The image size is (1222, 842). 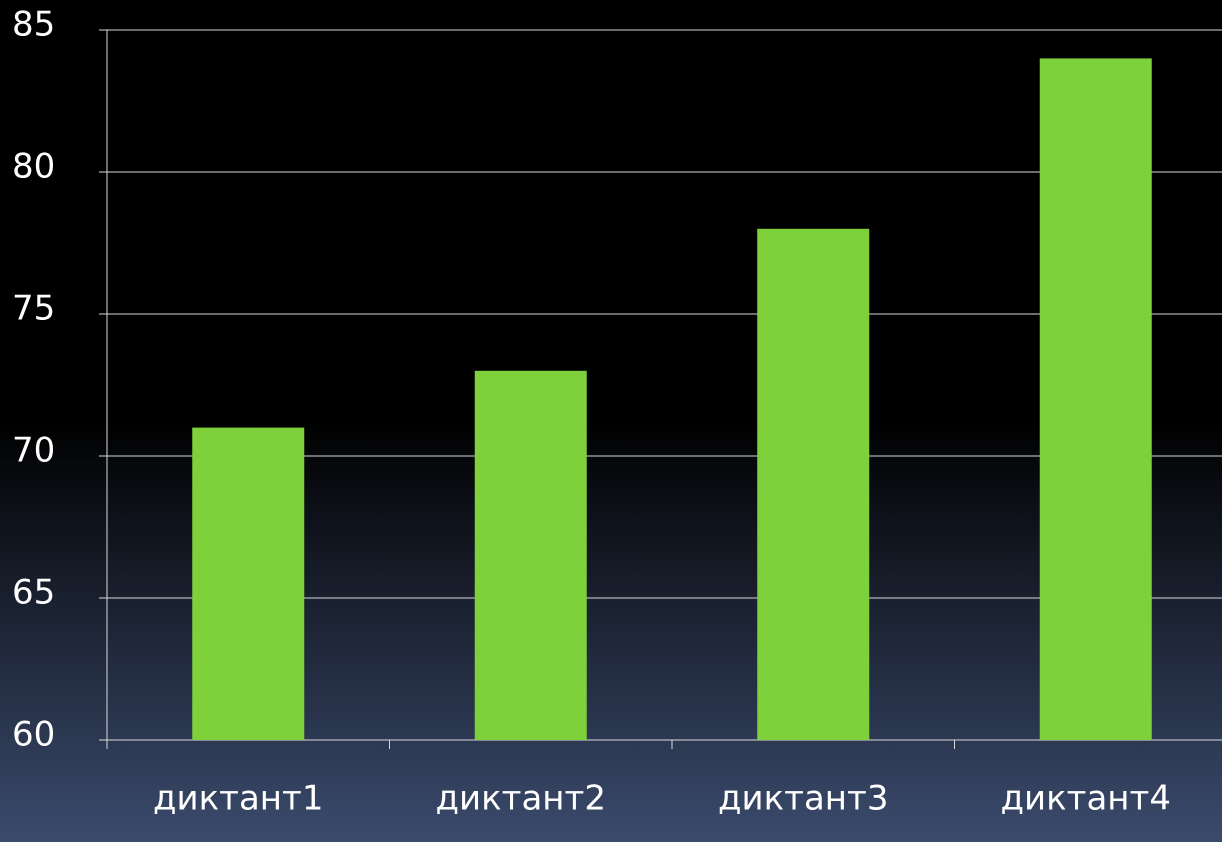 I want to click on x-tick-label: диктант4, so click(x=1086, y=799).